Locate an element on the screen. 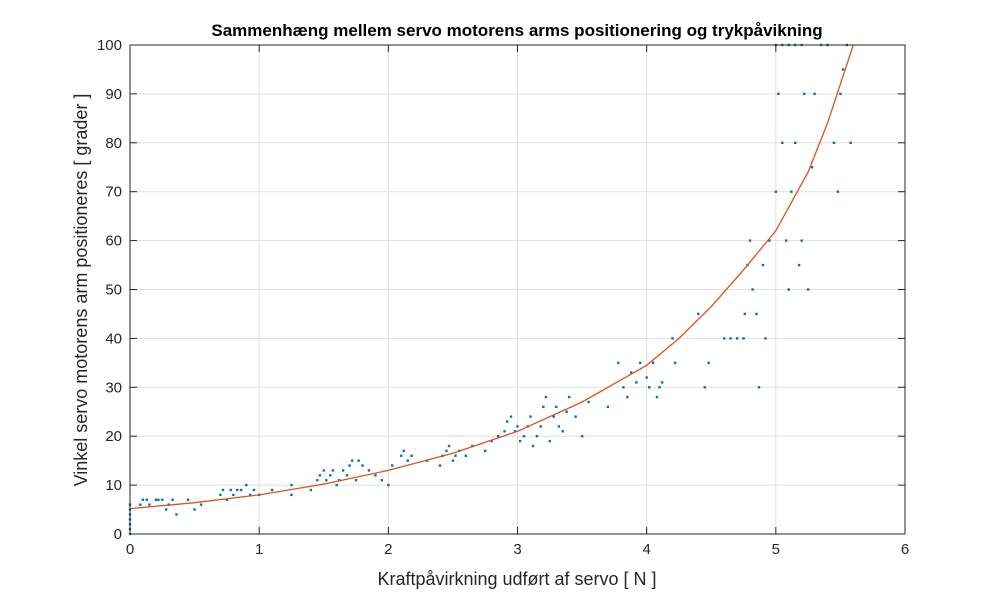 The width and height of the screenshot is (1000, 600). x-tick-label: 0 is located at coordinates (130, 549).